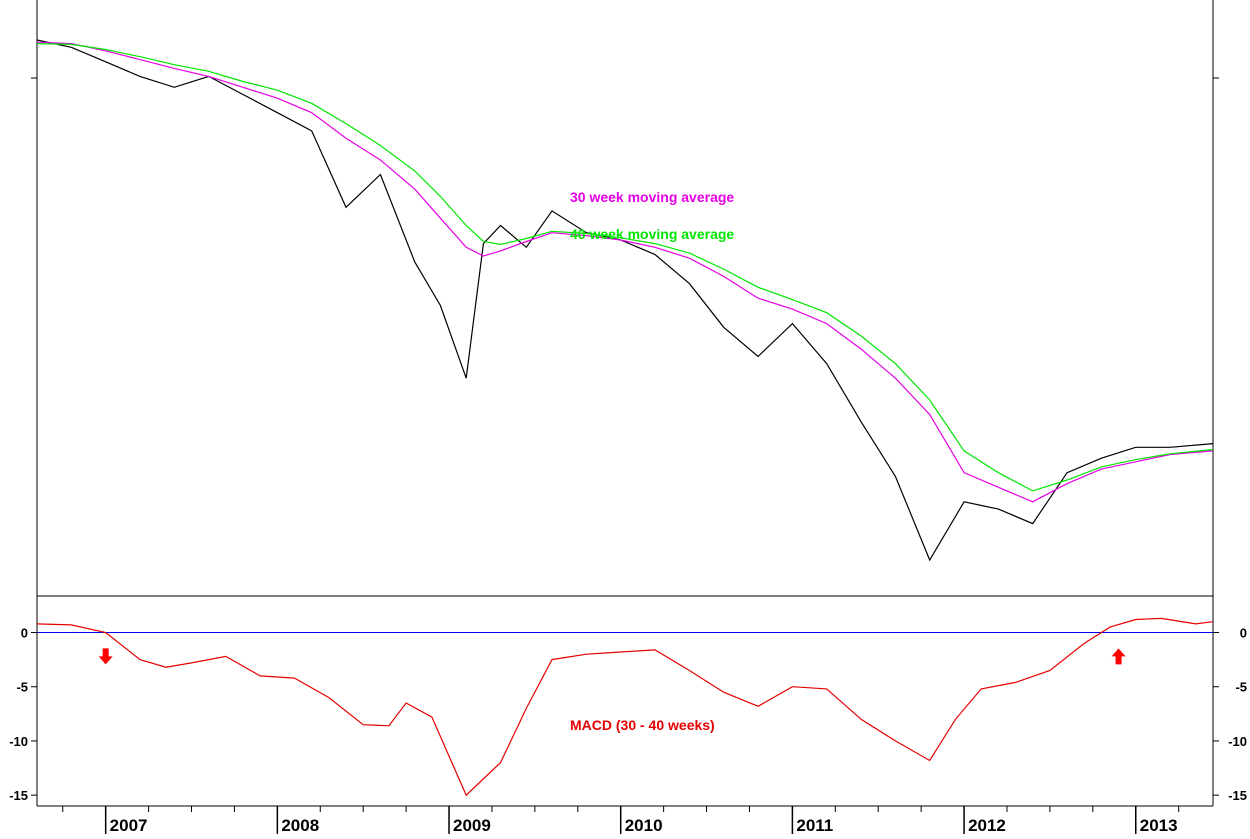 Image resolution: width=1250 pixels, height=839 pixels. What do you see at coordinates (129, 825) in the screenshot?
I see `x-tick-label: 2007` at bounding box center [129, 825].